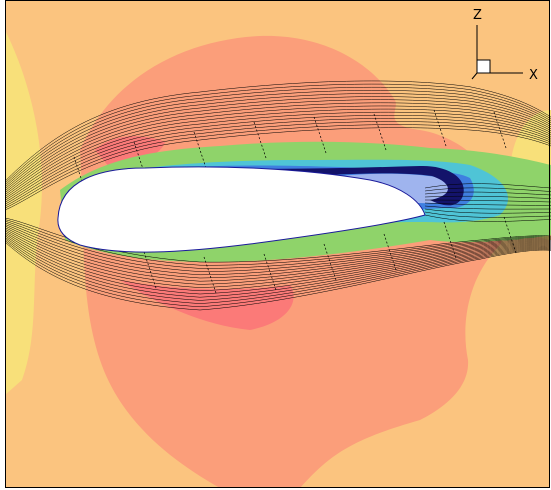 Image resolution: width=551 pixels, height=490 pixels. What do you see at coordinates (241, 209) in the screenshot?
I see `airfoil` at bounding box center [241, 209].